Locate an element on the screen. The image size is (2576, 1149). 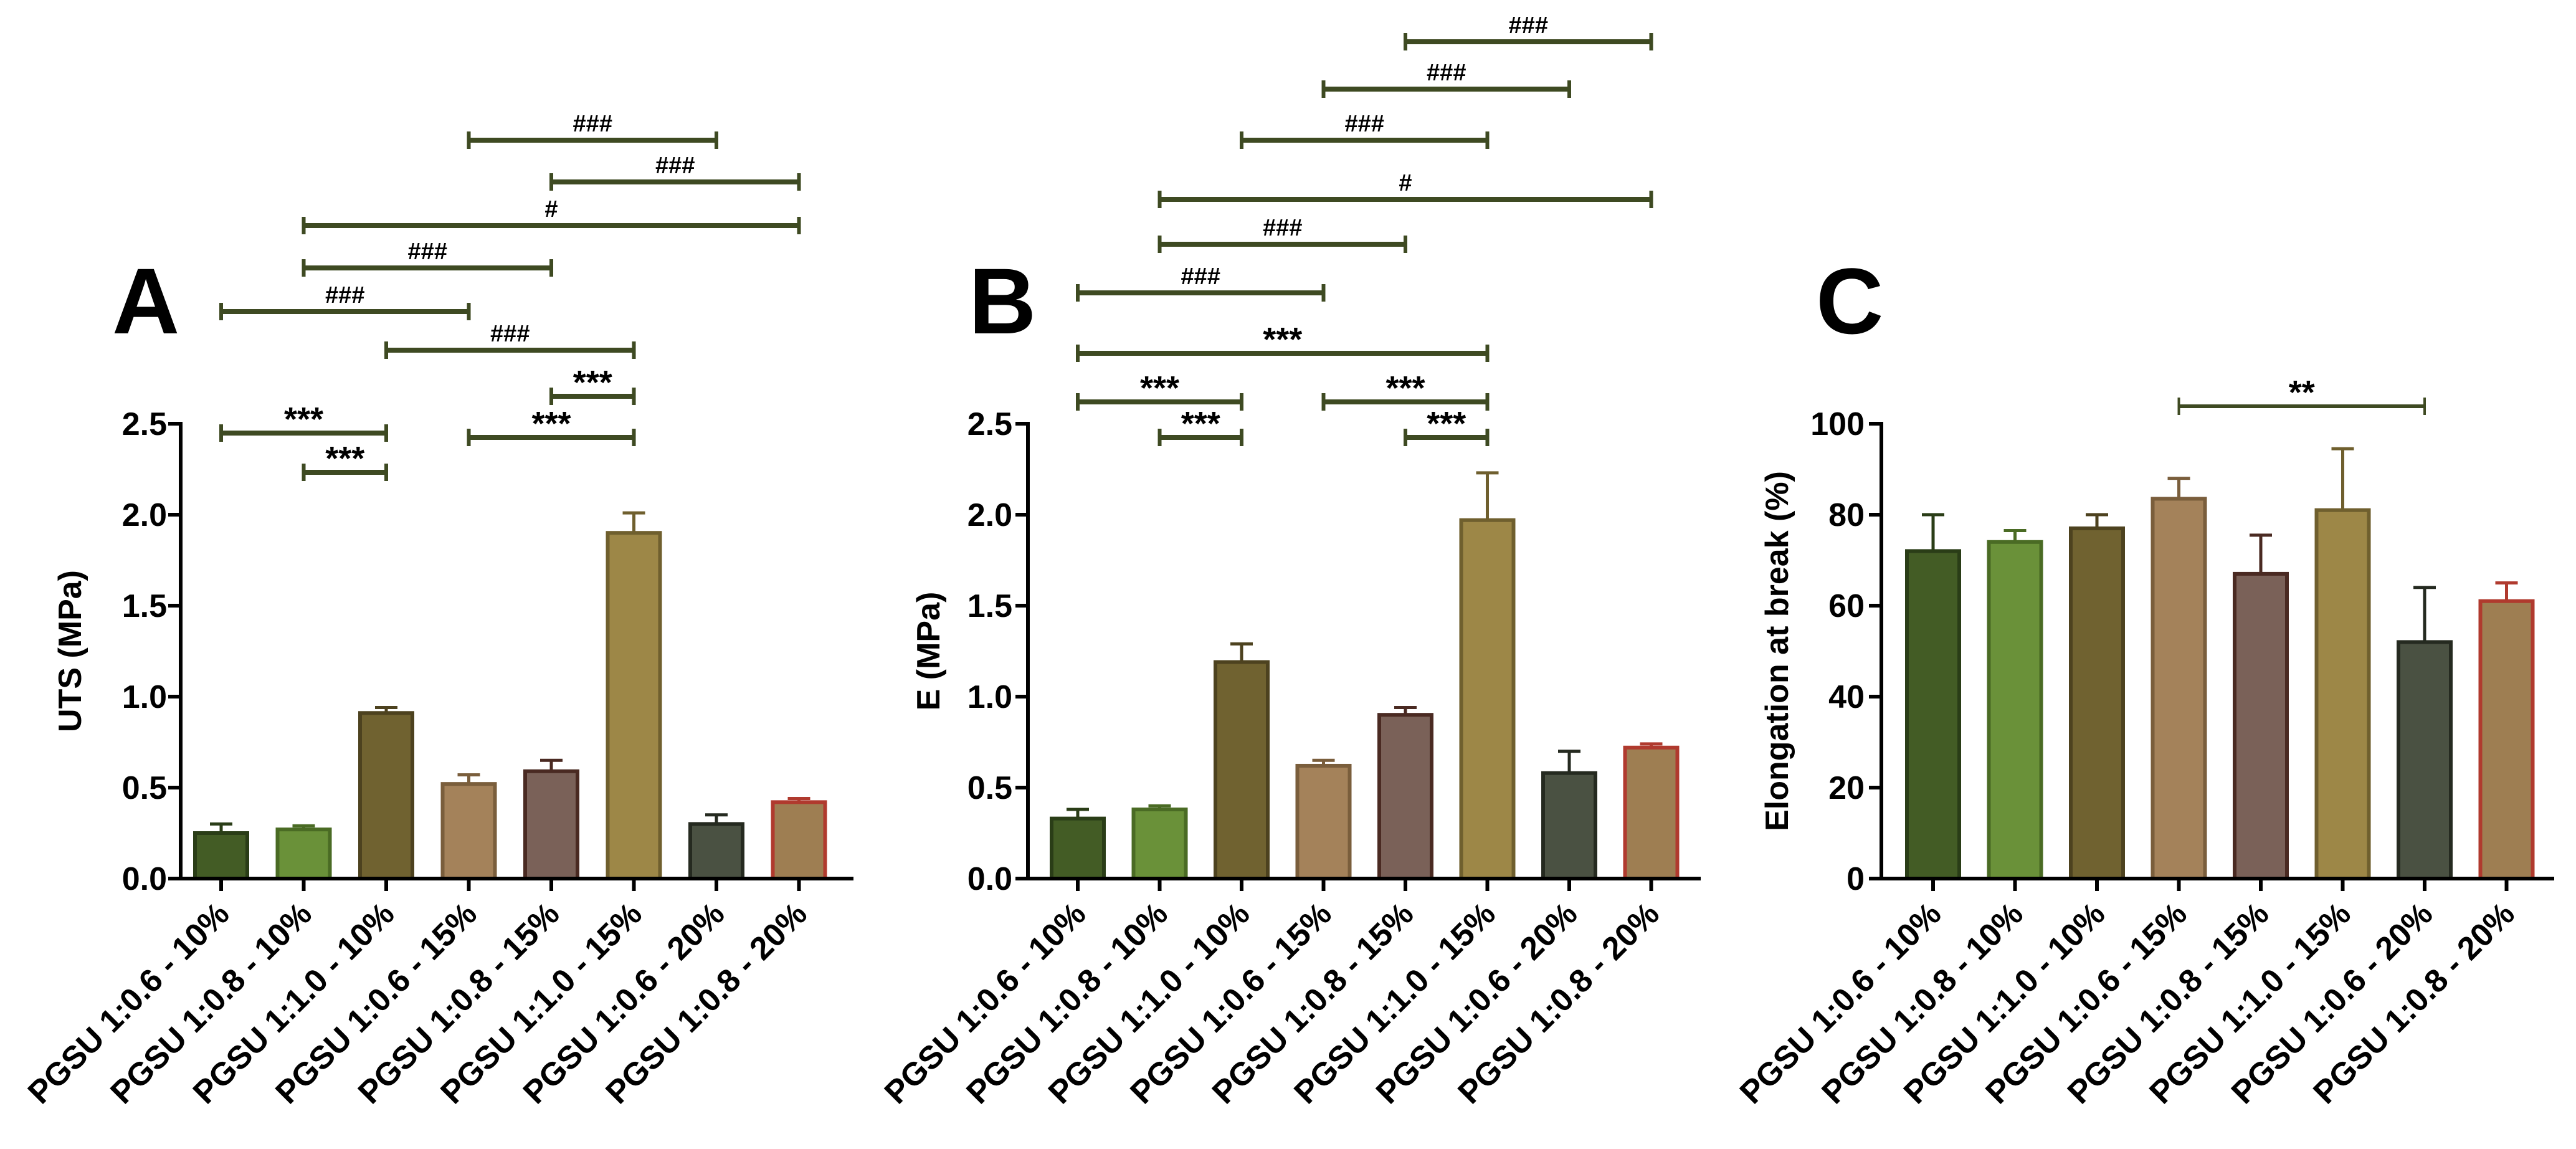
significance-label: ** is located at coordinates (2302, 392).